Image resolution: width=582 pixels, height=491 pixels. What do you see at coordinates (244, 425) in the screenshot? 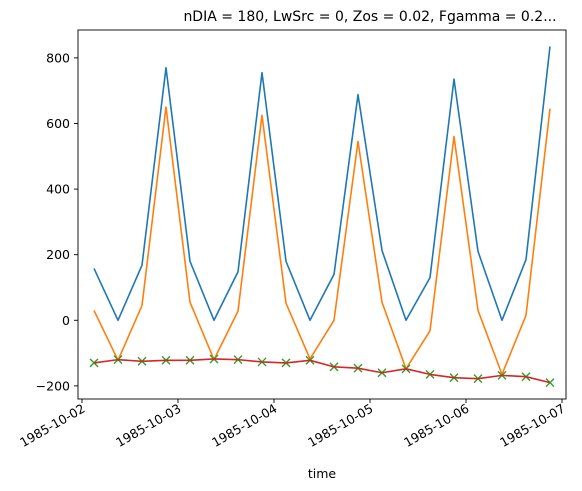
I see `x-tick-label-2: 1985-10-04` at bounding box center [244, 425].